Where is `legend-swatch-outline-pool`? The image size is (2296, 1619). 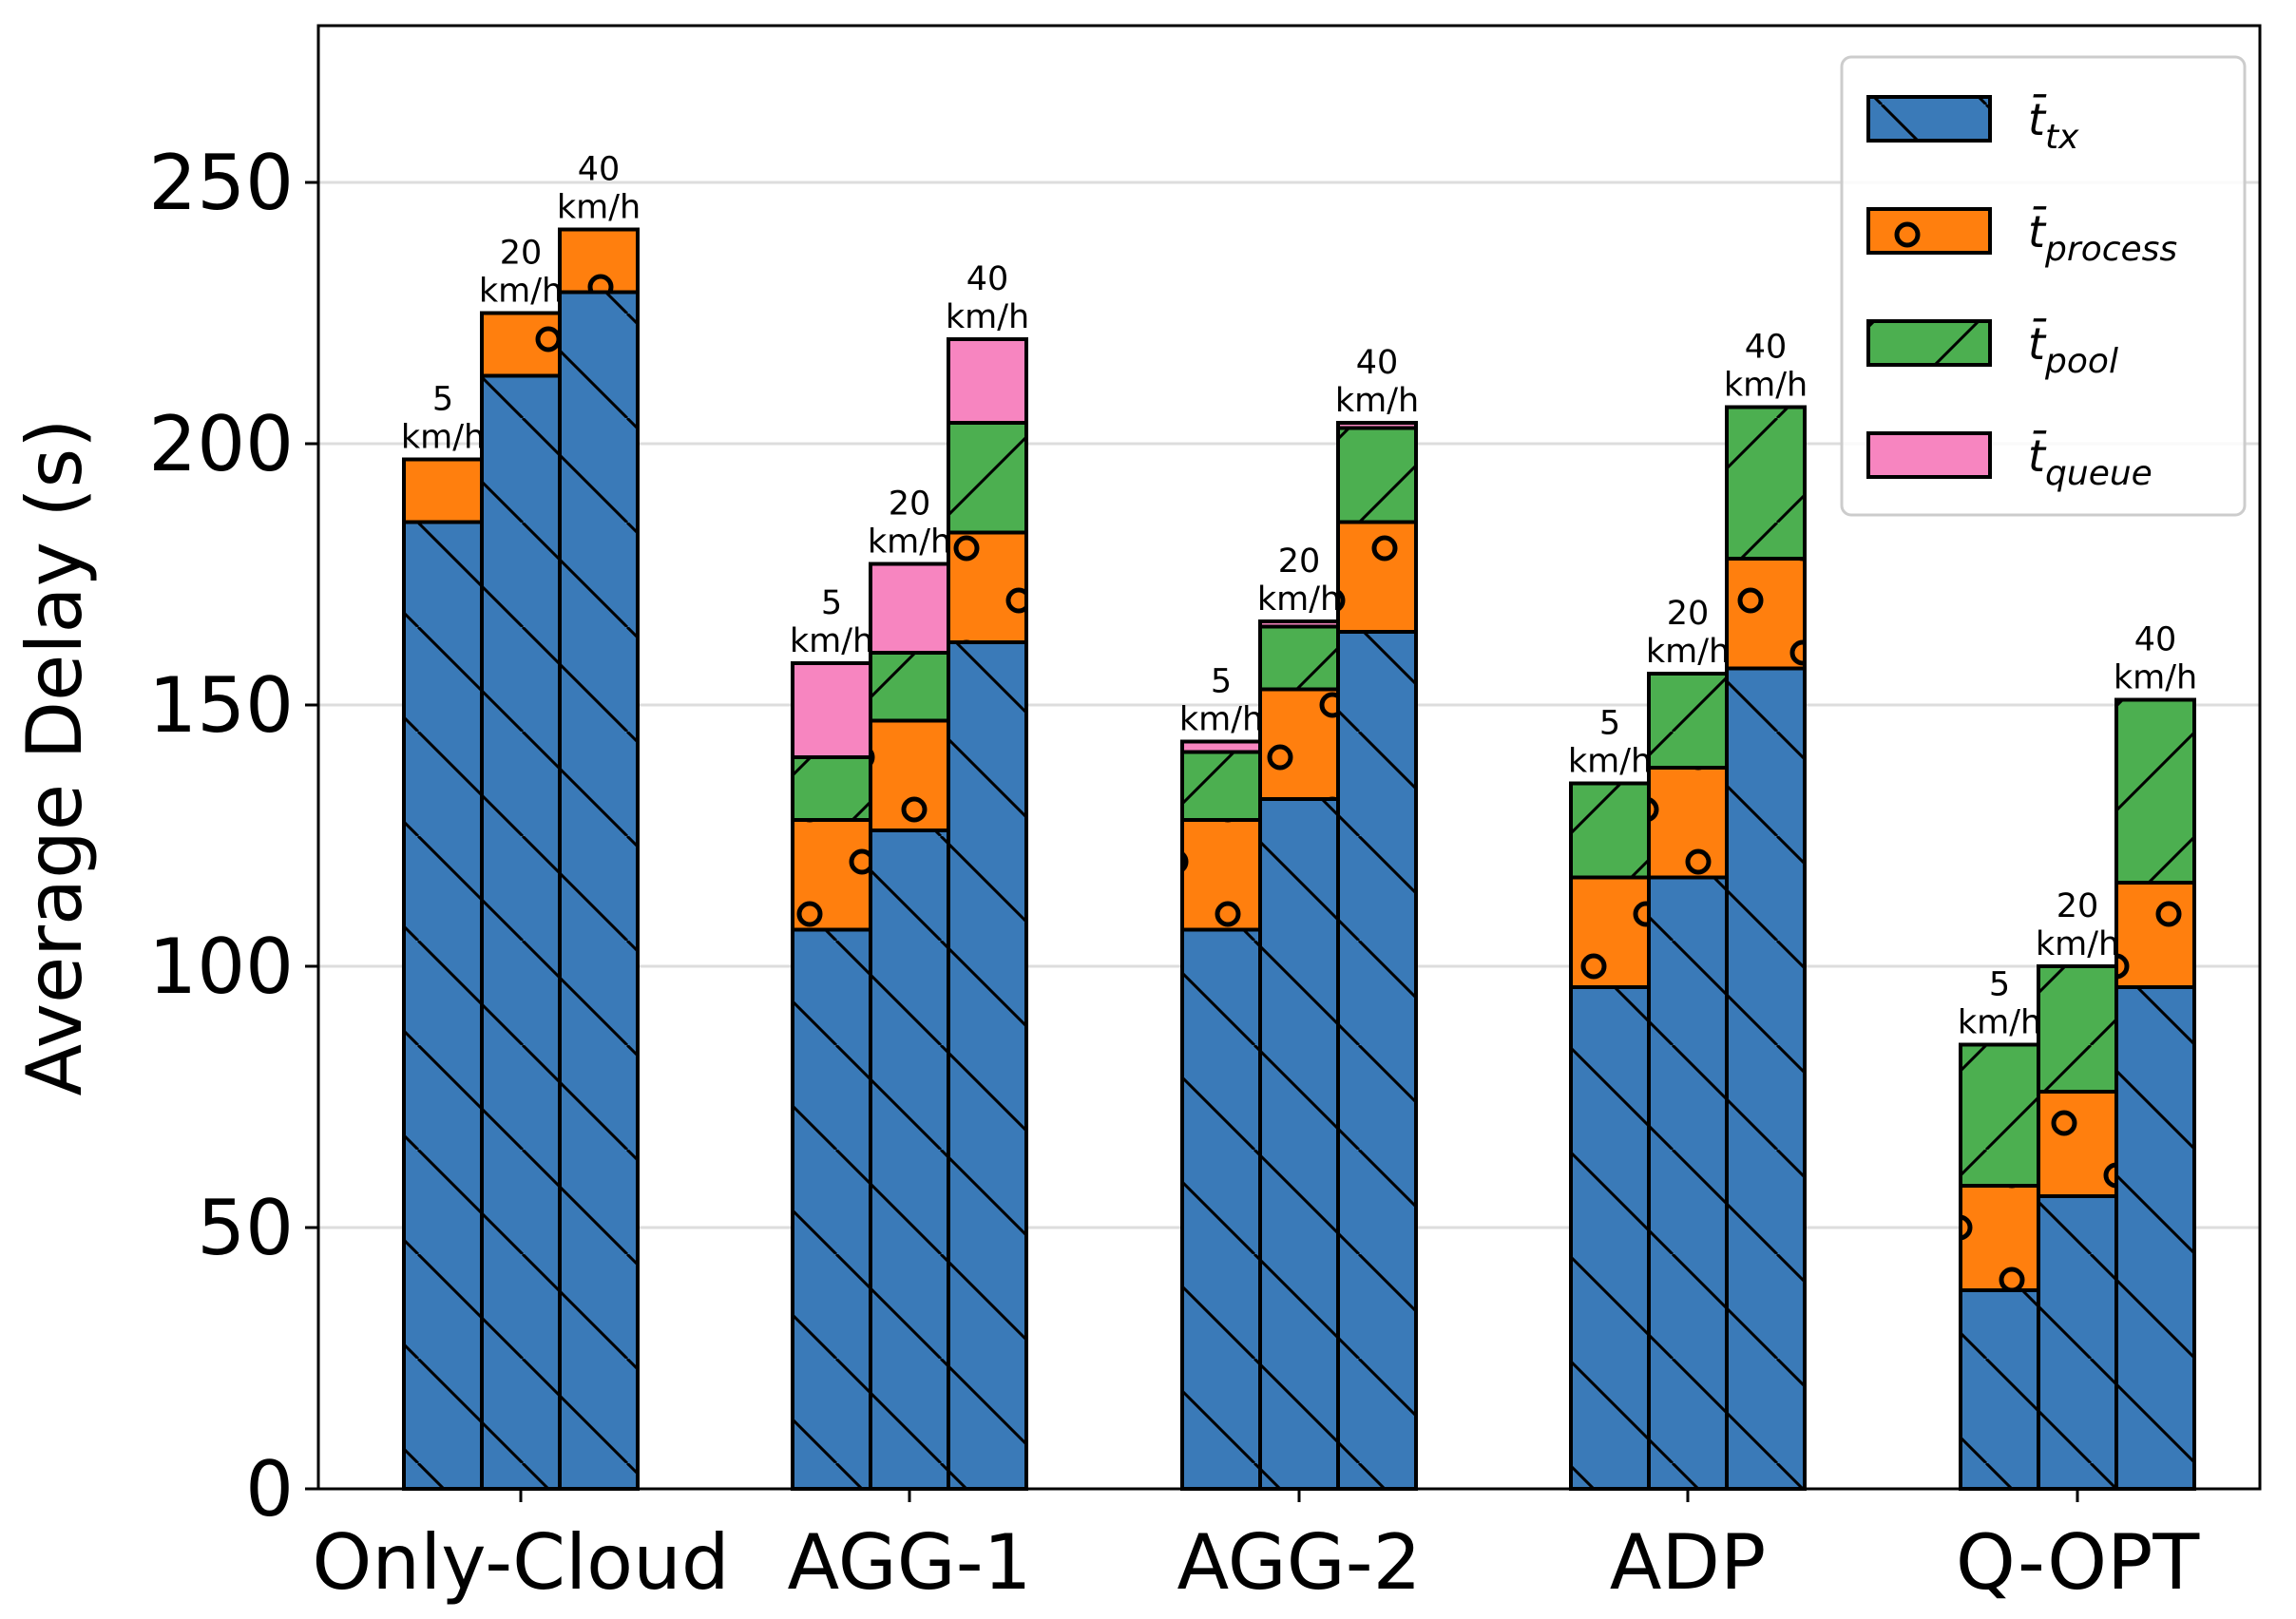 legend-swatch-outline-pool is located at coordinates (1929, 343).